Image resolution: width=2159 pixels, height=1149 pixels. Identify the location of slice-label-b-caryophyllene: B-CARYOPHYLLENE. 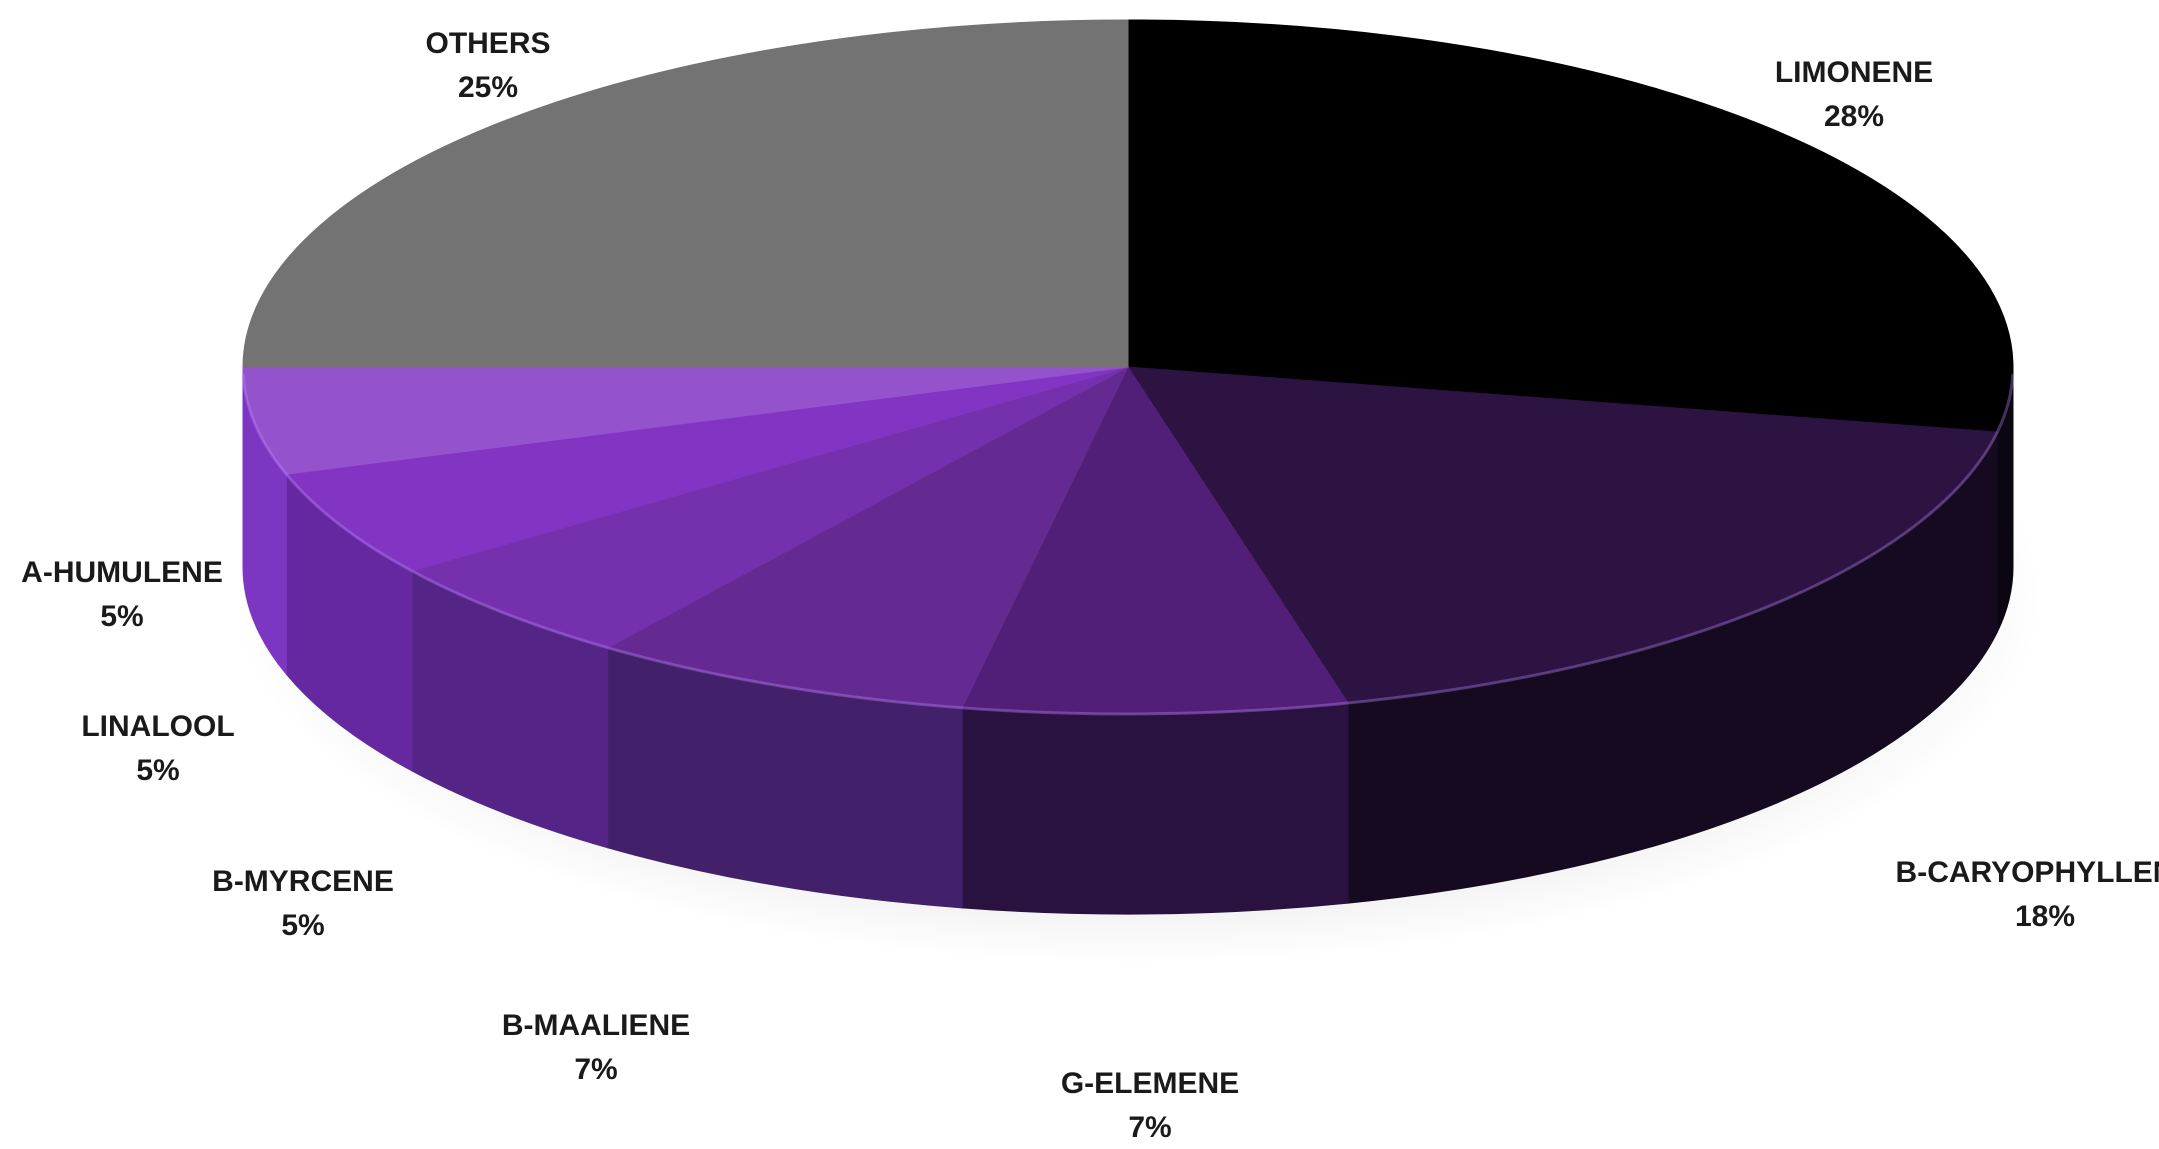
(2027, 872).